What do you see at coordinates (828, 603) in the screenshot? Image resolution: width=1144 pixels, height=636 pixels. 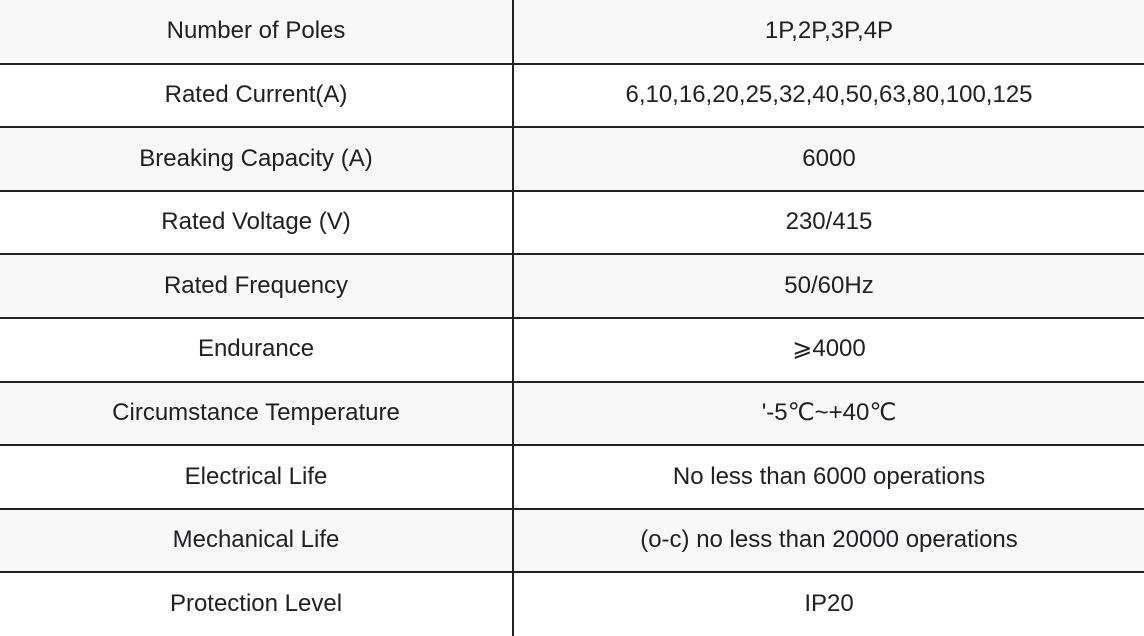 I see `spec-value-cell: IP20` at bounding box center [828, 603].